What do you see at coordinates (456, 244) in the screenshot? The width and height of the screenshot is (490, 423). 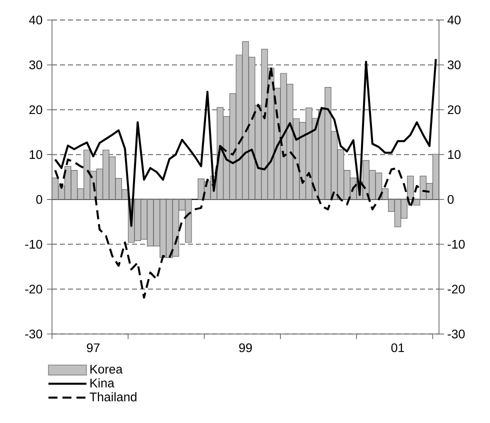 I see `y2-tick-label: -10` at bounding box center [456, 244].